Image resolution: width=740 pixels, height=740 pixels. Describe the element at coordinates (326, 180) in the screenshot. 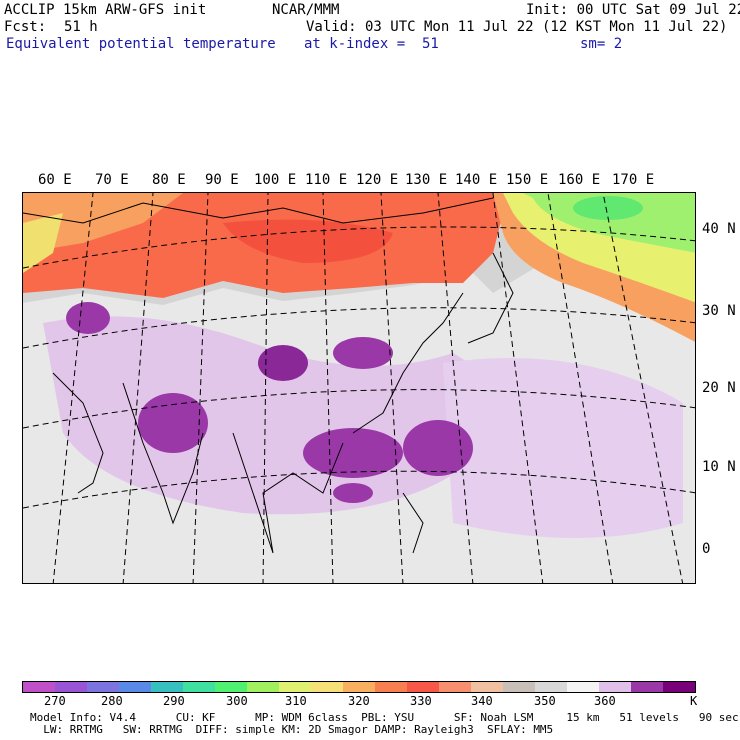

I see `lon-label-5: 110 E` at that location.